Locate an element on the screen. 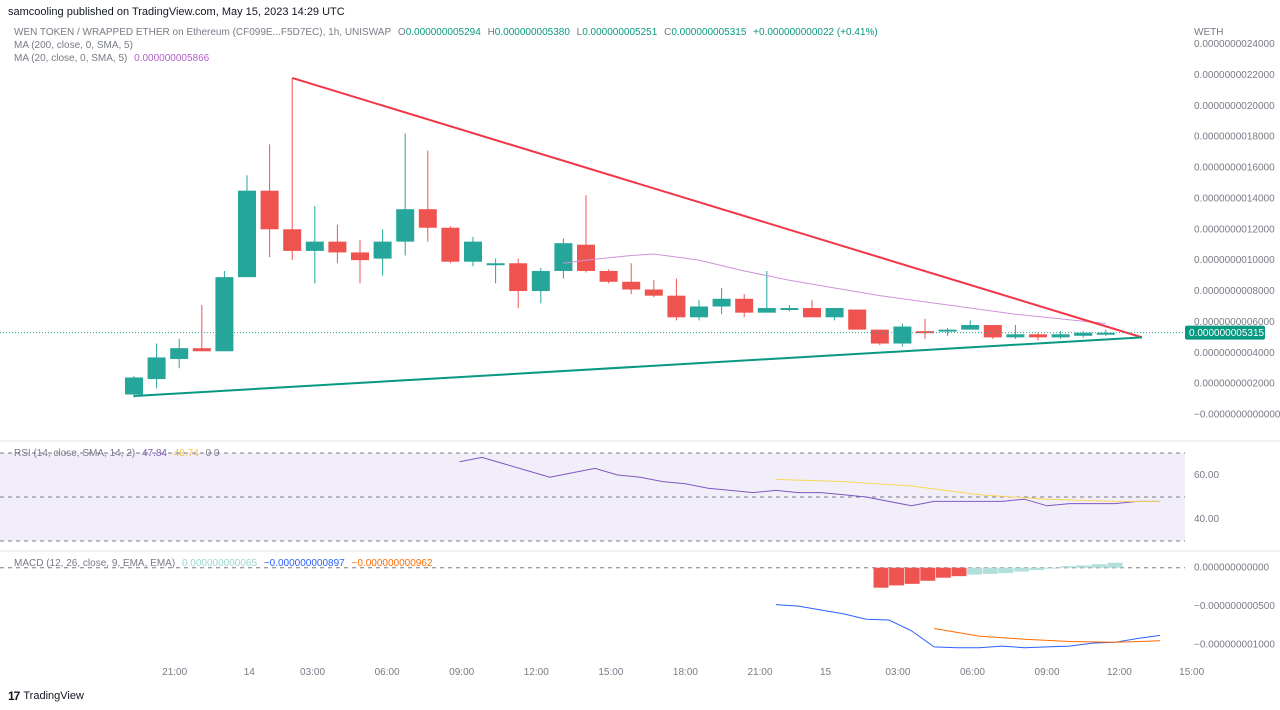  rsi-pane is located at coordinates (592, 497).